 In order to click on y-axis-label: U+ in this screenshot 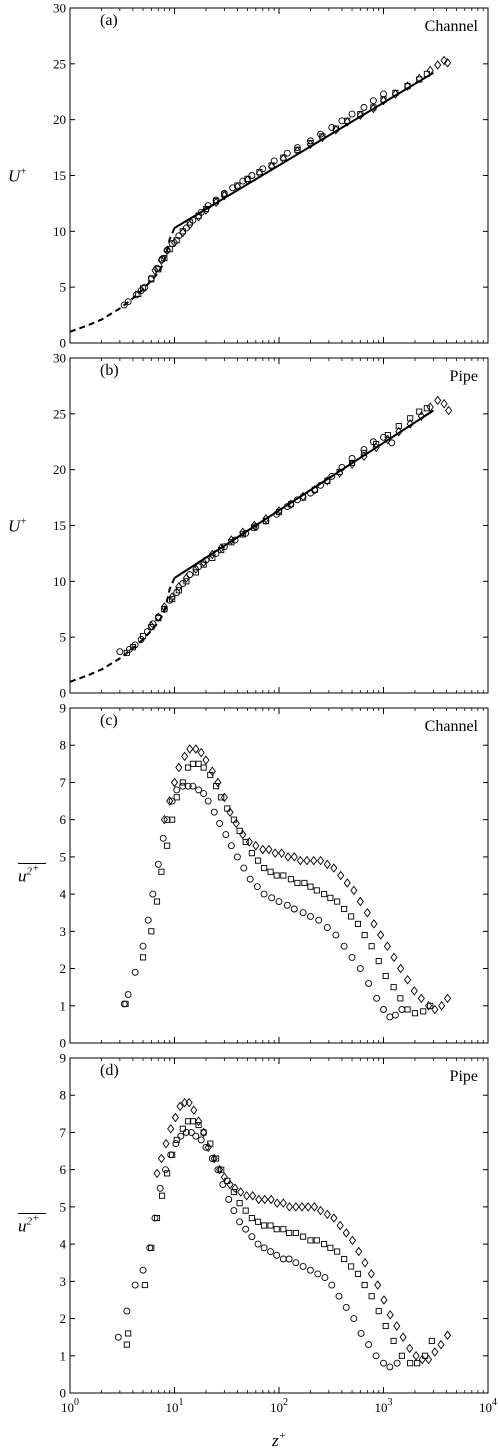, I will do `click(17, 526)`.